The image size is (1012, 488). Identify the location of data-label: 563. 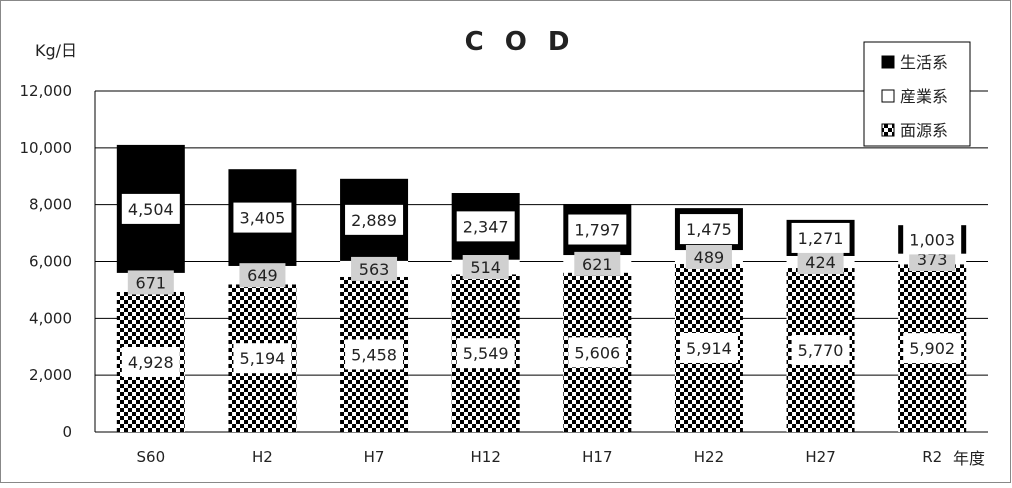
(374, 269).